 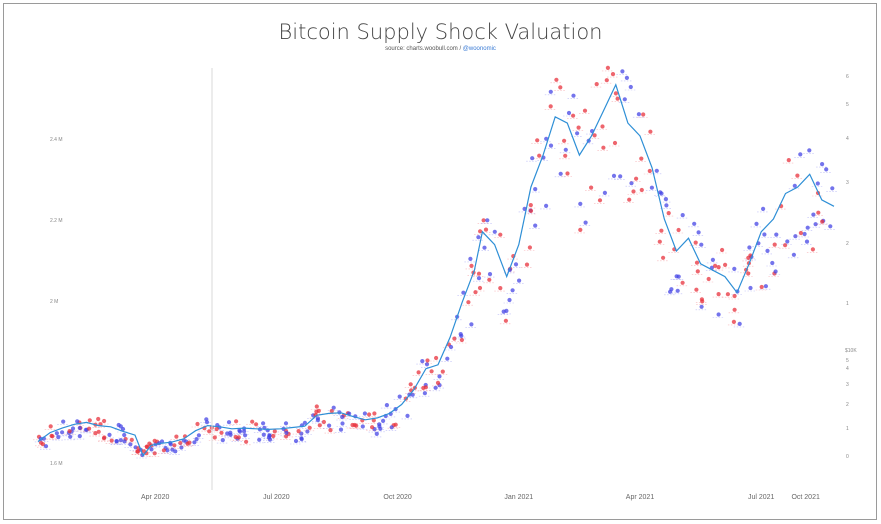 I want to click on right-axis-title: $10K, so click(x=851, y=351).